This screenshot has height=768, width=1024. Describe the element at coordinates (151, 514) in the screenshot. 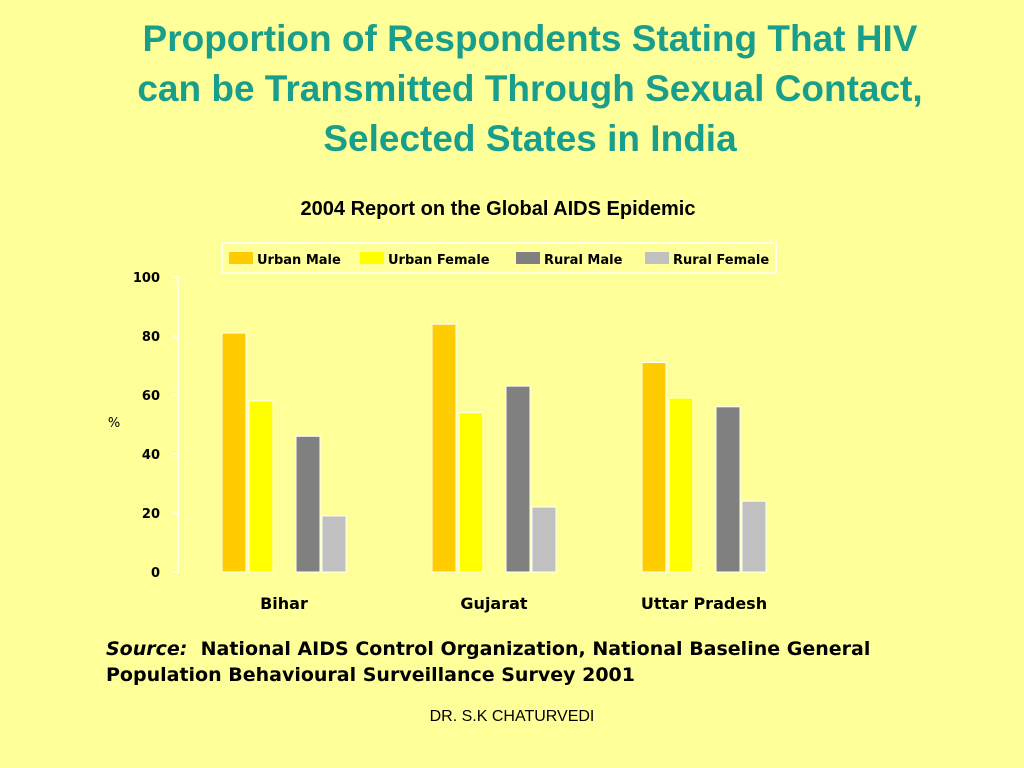

I see `y-tick-label: 20` at that location.